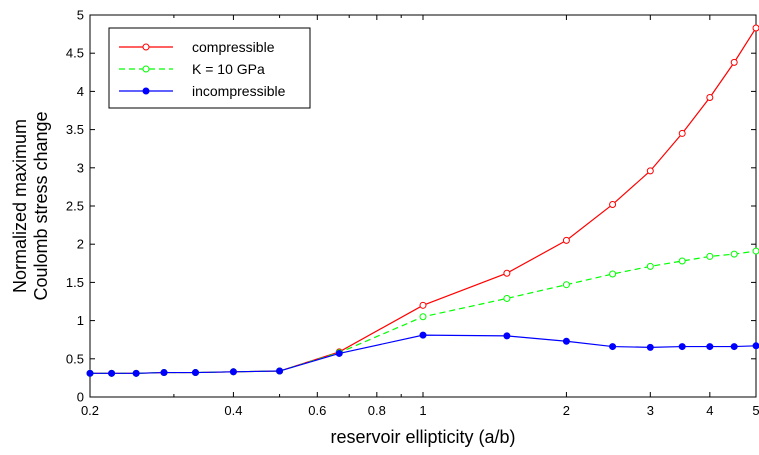 This screenshot has width=759, height=455. I want to click on x-tick-label: 4, so click(709, 410).